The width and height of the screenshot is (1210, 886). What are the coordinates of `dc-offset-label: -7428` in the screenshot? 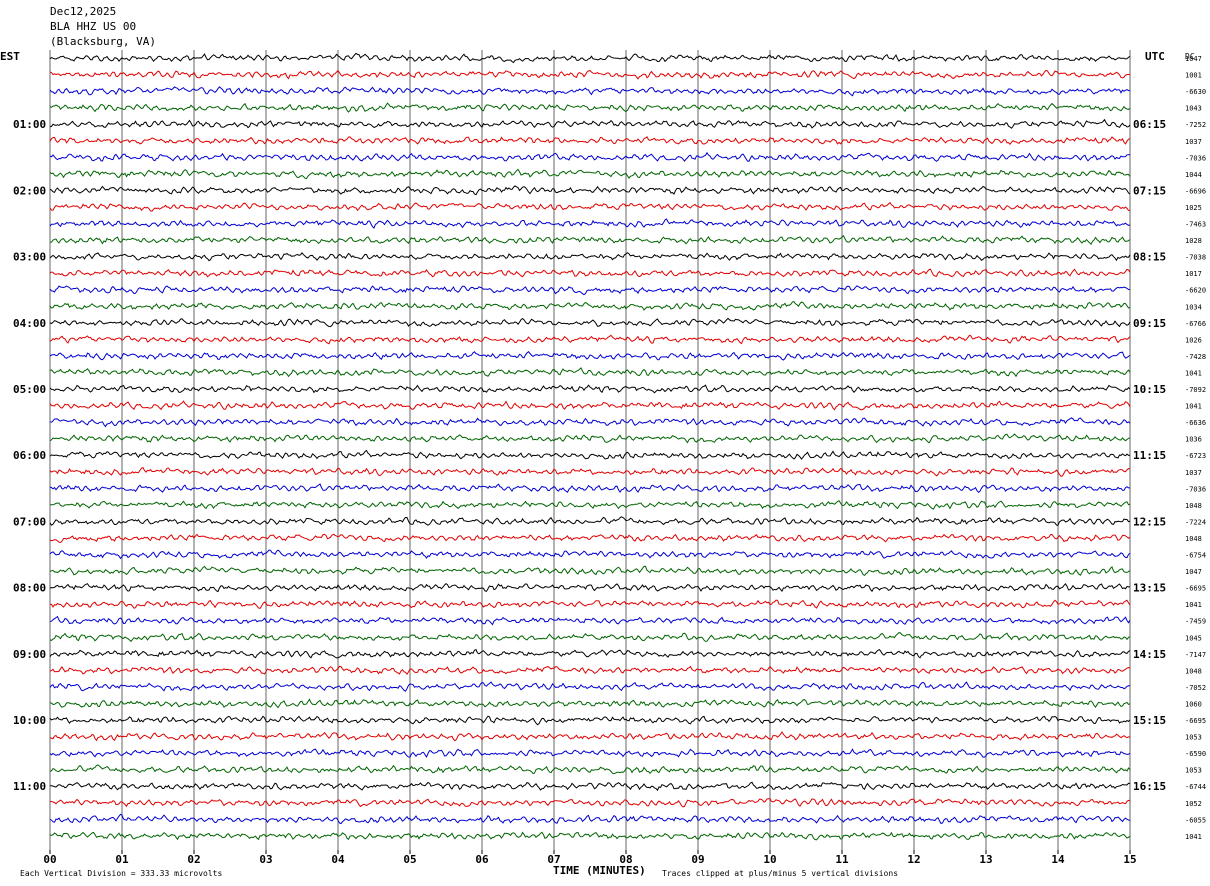 It's located at (1195, 357).